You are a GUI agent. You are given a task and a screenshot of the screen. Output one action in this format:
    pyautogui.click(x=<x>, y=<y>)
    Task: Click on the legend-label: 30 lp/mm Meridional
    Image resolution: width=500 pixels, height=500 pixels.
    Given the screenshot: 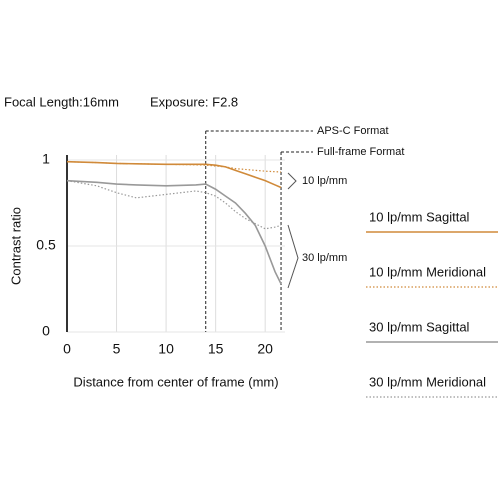 What is the action you would take?
    pyautogui.click(x=427, y=381)
    